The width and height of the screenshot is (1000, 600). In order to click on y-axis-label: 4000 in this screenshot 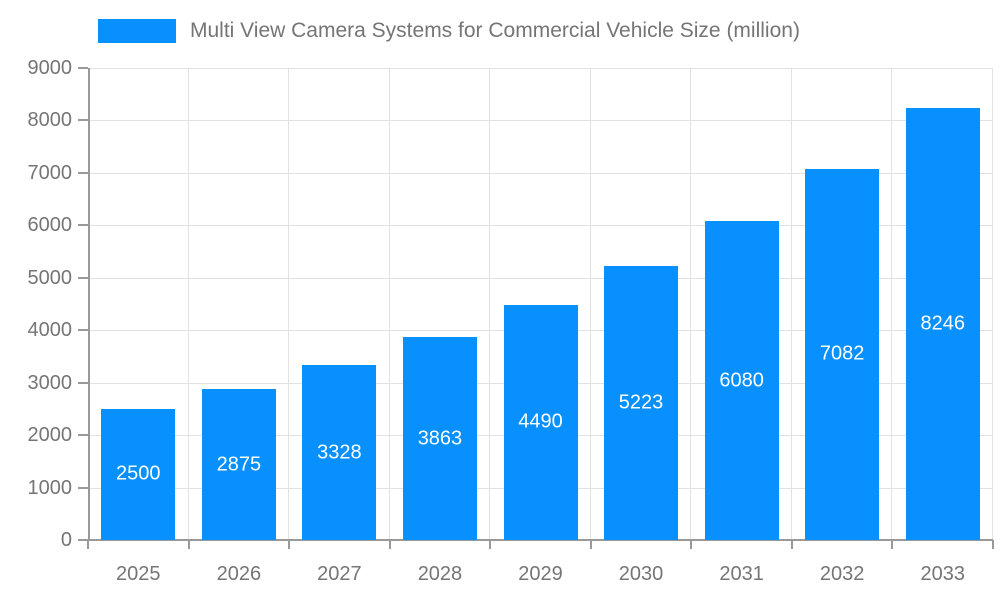, I will do `click(50, 330)`.